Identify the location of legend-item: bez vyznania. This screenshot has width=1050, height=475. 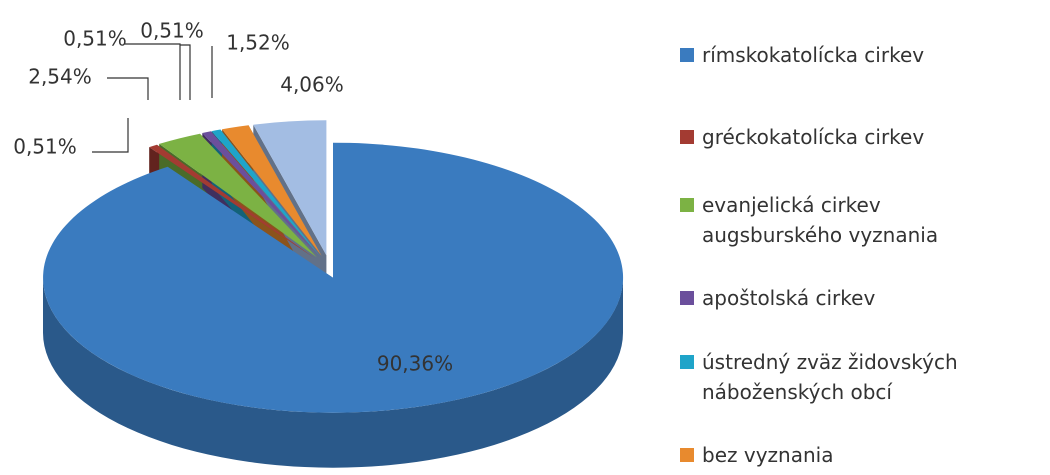
(852, 455).